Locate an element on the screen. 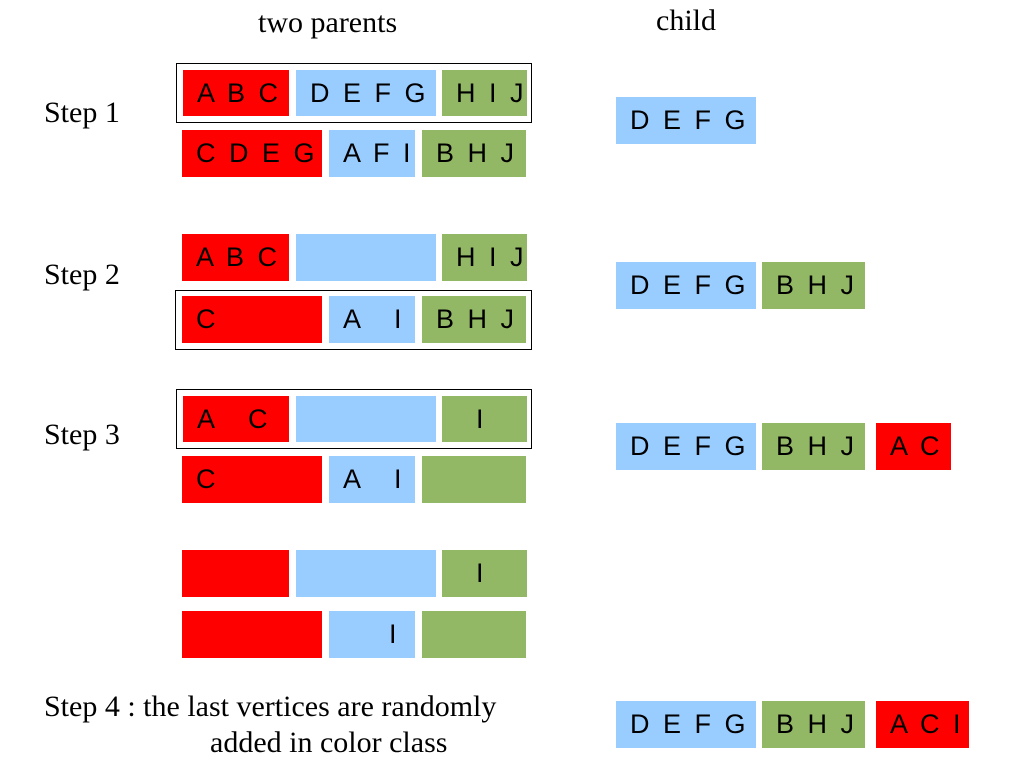  step-3-parent-2-red-class: C is located at coordinates (252, 479).